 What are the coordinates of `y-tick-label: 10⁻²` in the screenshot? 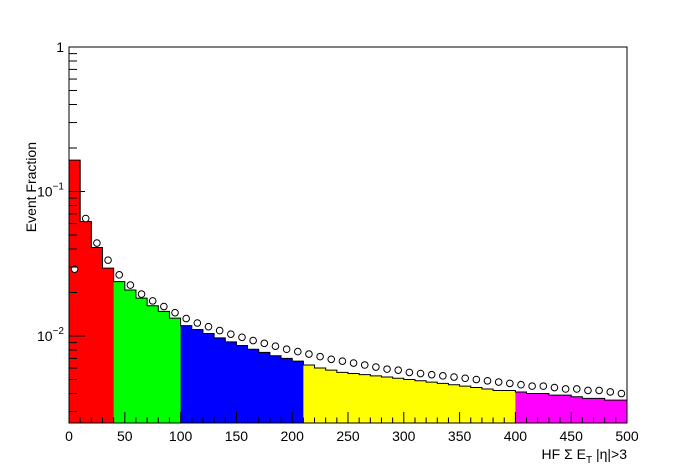 It's located at (50, 335).